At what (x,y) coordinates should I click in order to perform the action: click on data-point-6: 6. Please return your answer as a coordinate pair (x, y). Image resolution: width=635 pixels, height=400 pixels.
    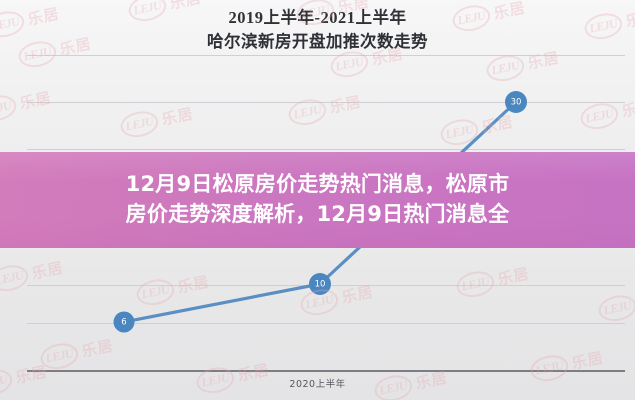
    Looking at the image, I should click on (124, 322).